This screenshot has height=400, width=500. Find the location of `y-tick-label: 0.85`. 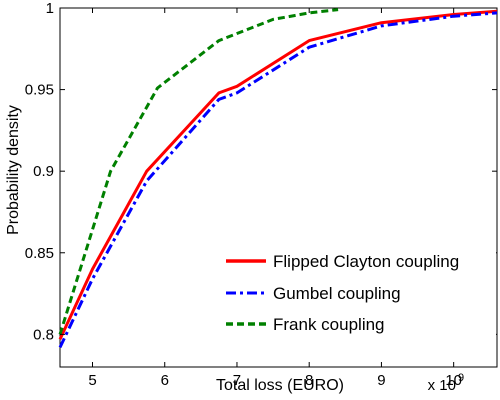

y-tick-label: 0.85 is located at coordinates (39, 253).